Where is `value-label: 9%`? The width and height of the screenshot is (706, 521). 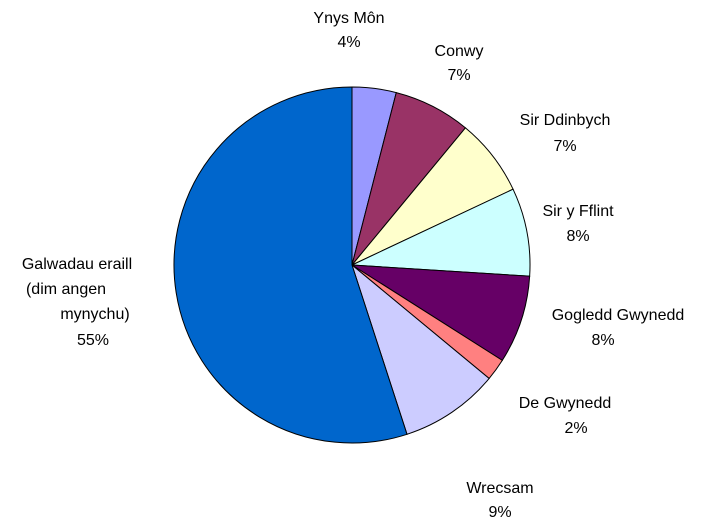
value-label: 9% is located at coordinates (499, 512).